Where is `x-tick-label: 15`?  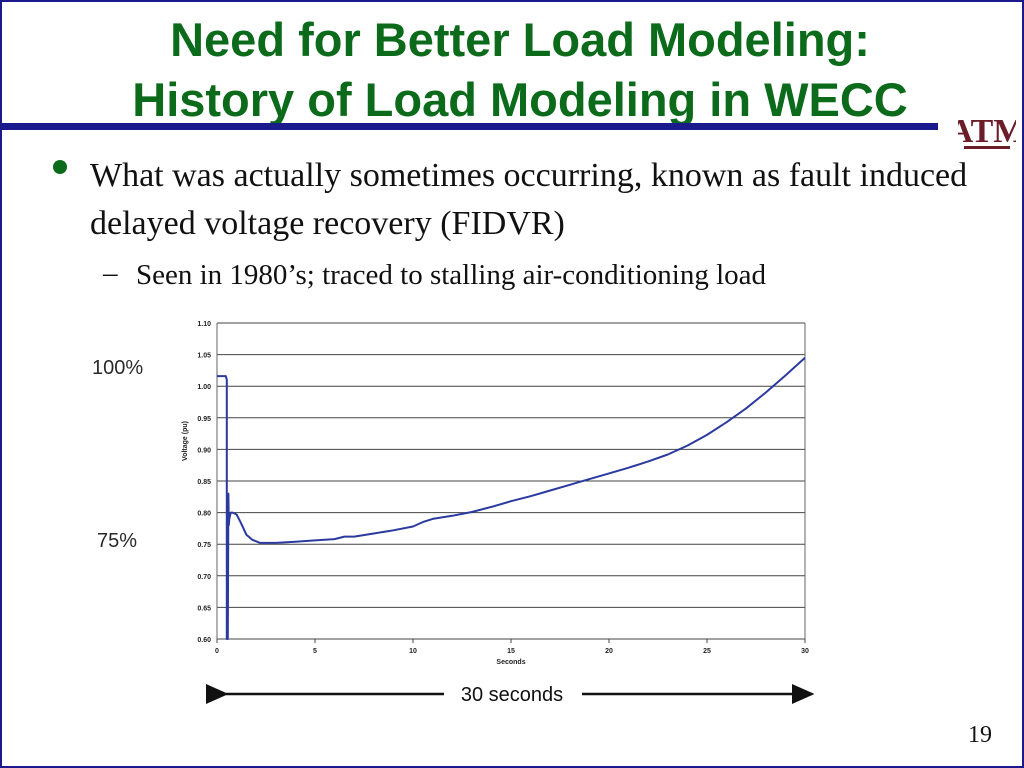 x-tick-label: 15 is located at coordinates (511, 651).